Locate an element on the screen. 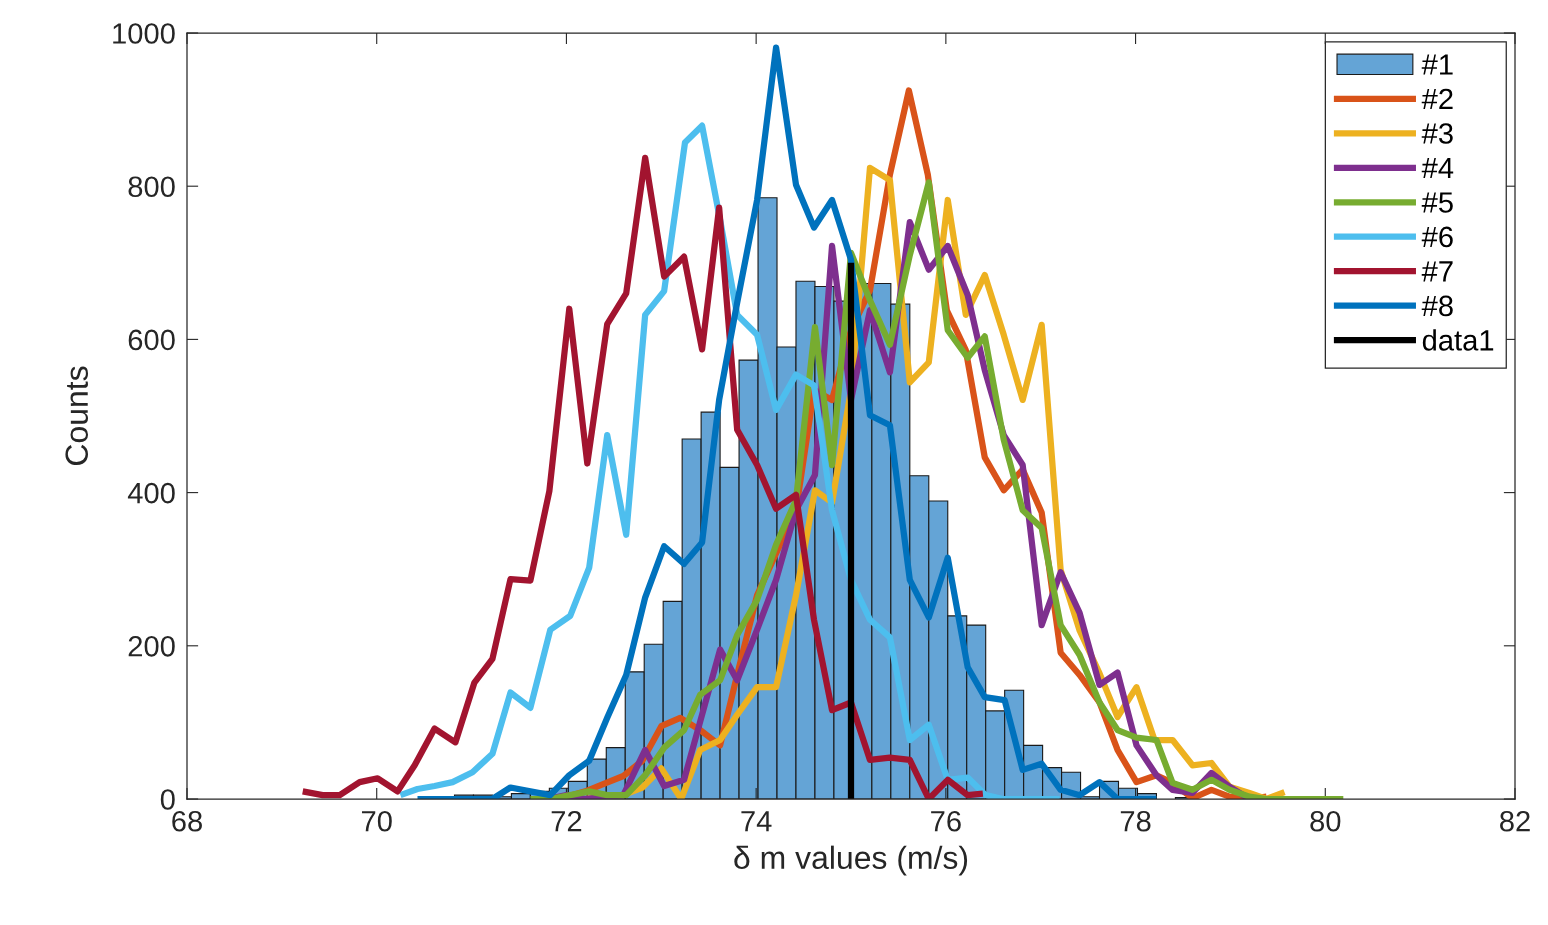  x-tick-label: 74 is located at coordinates (756, 821).